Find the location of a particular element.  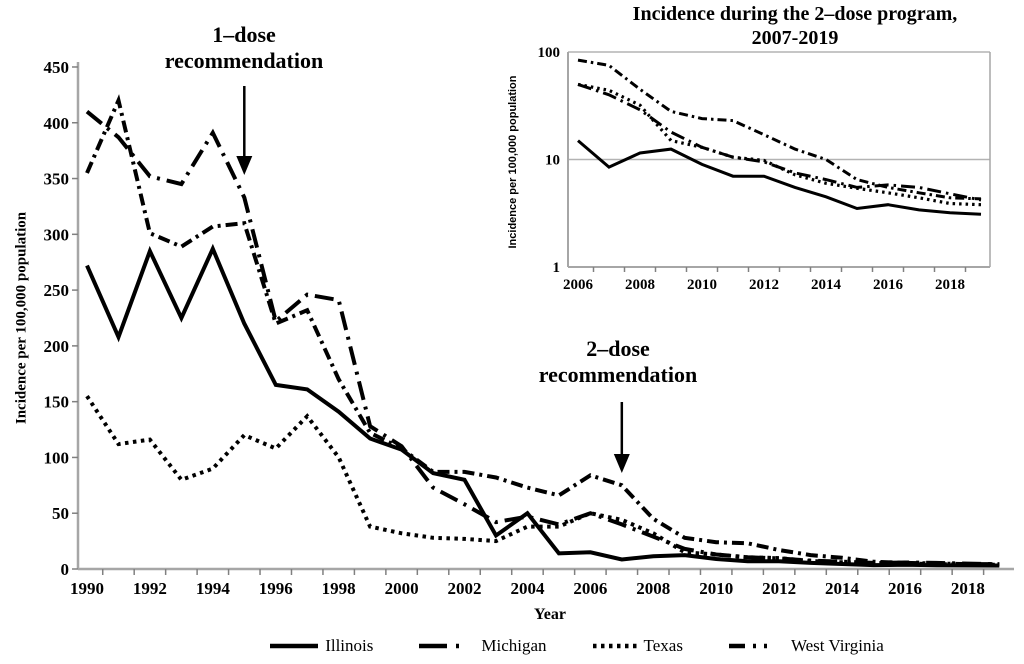

main-y-tick-label: 400 is located at coordinates (57, 123).